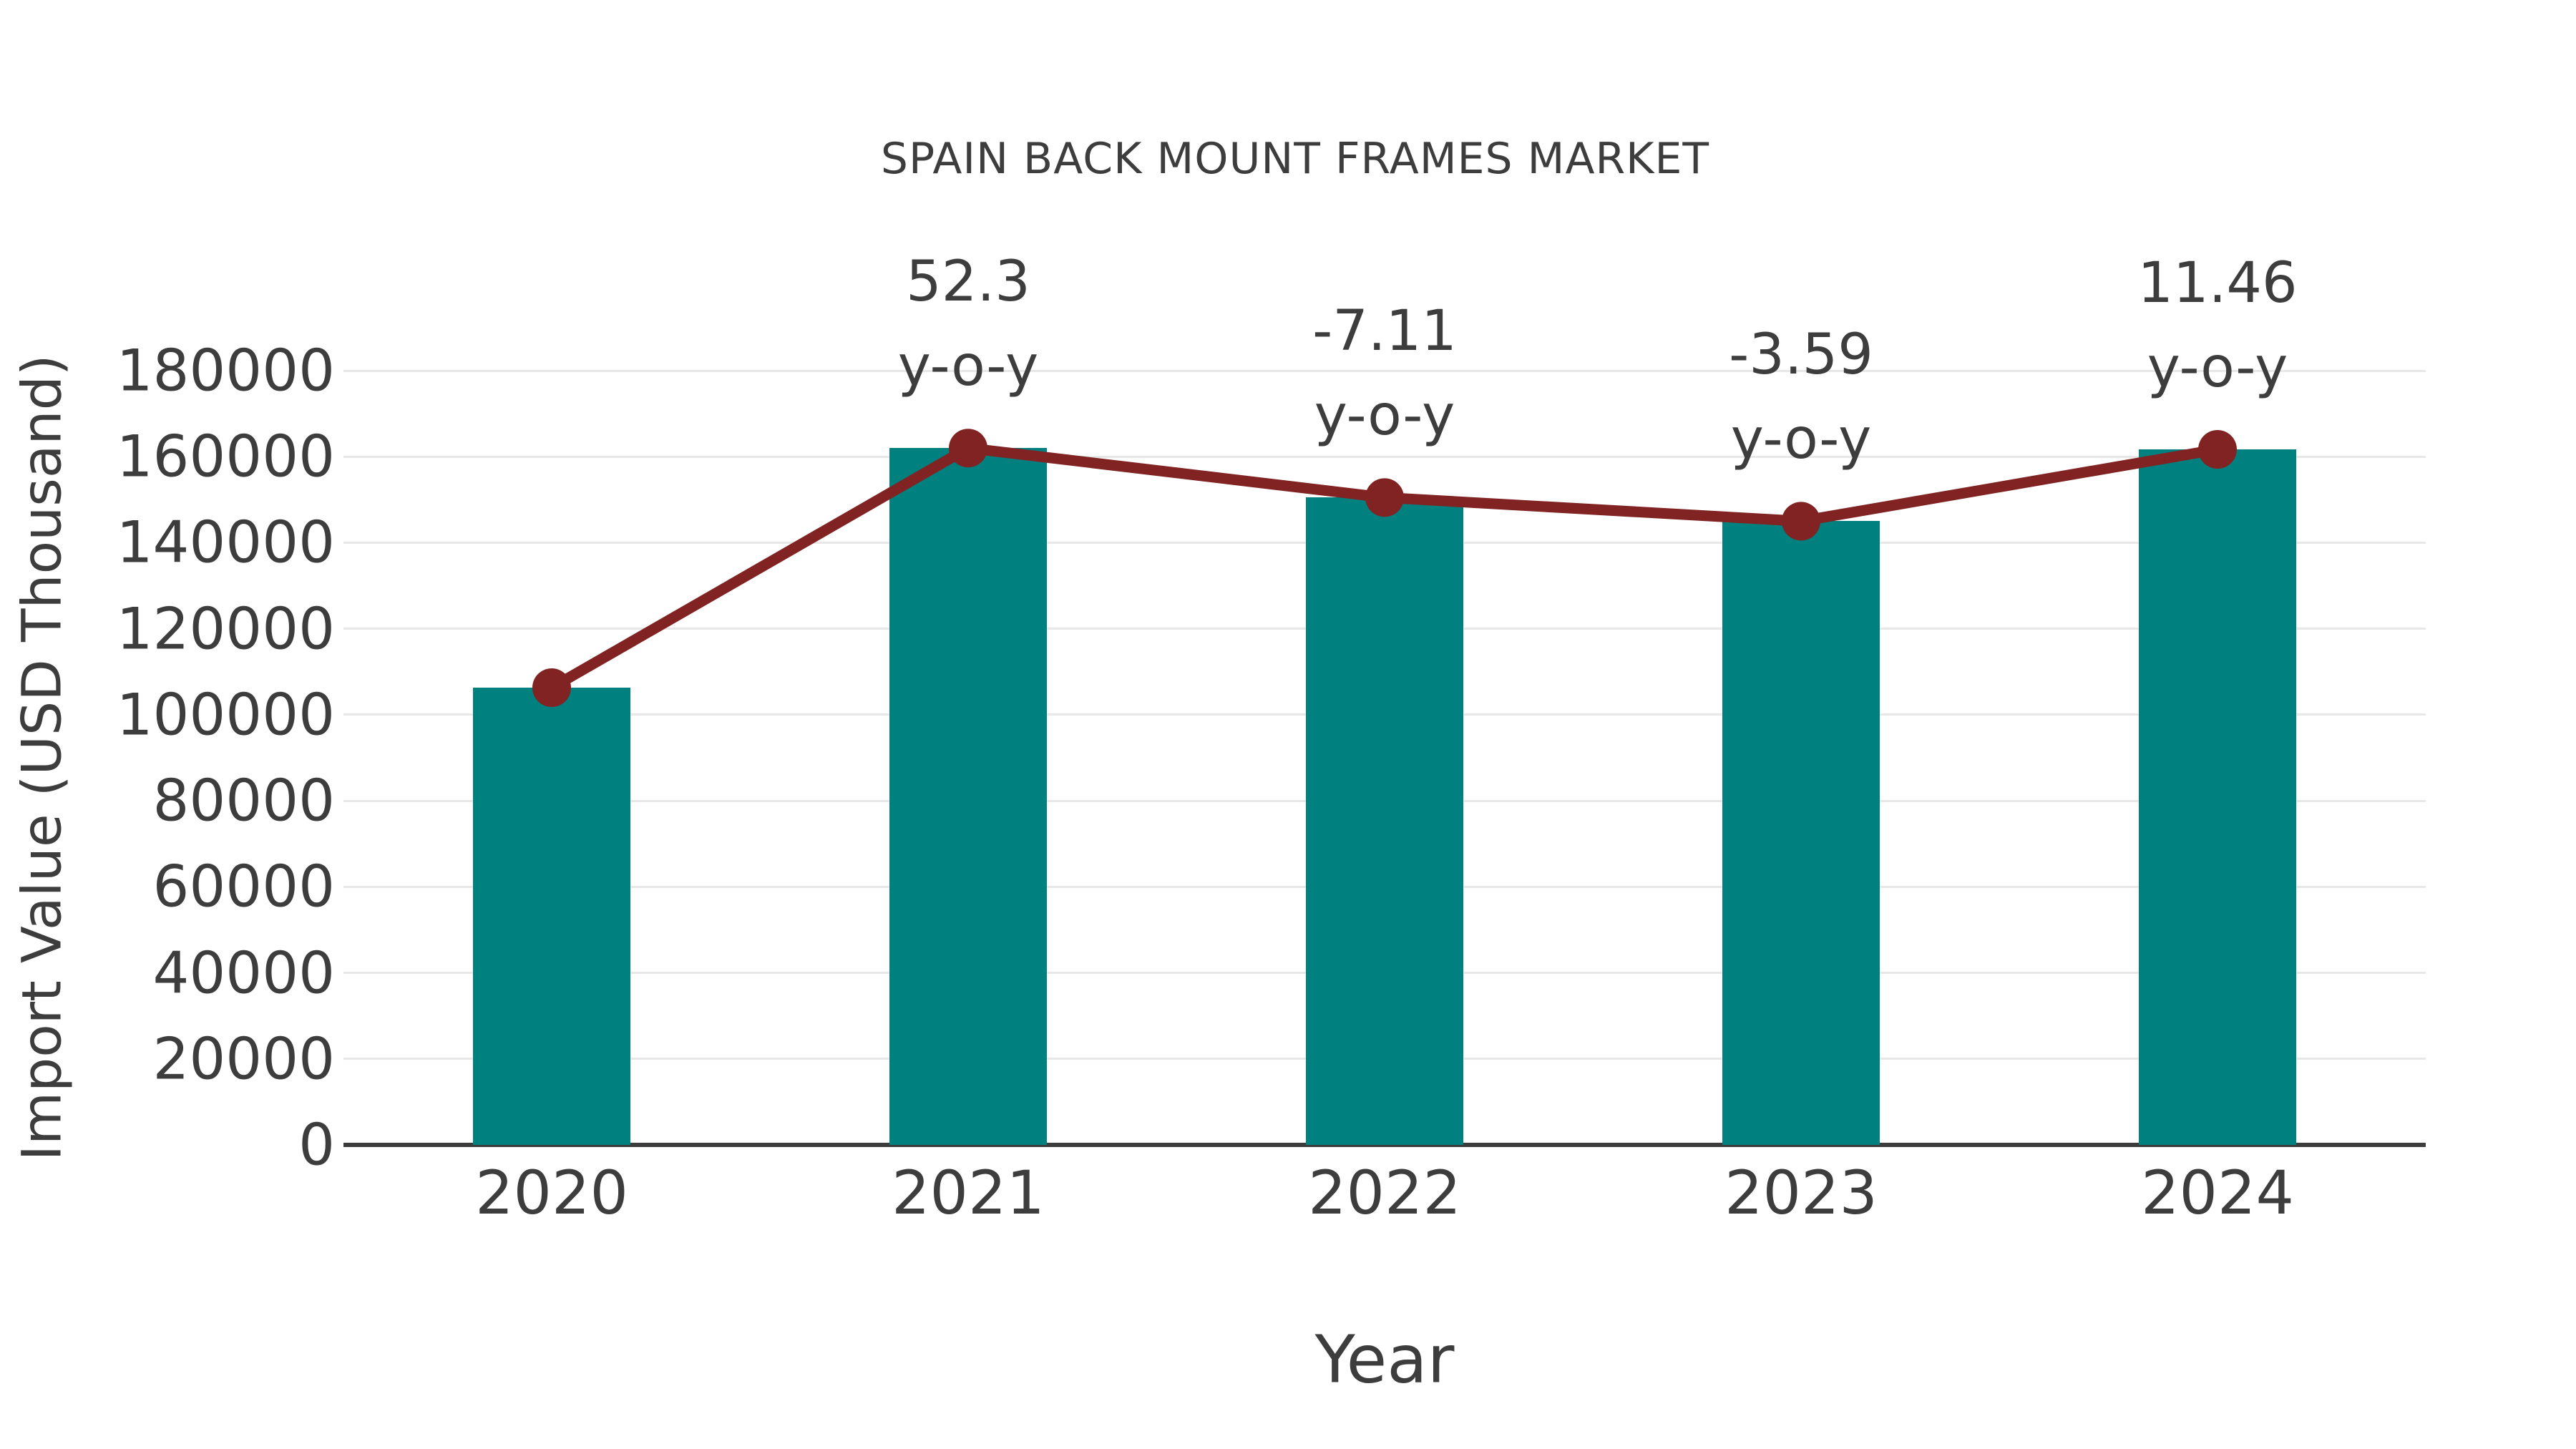  I want to click on y-tick-label-120000: 120000, so click(226, 629).